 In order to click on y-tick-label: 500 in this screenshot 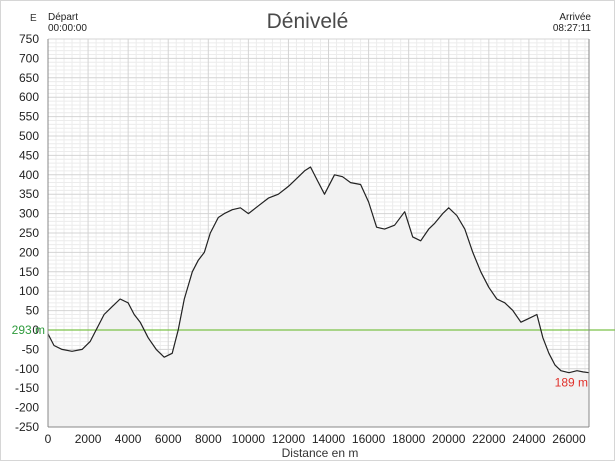, I will do `click(29, 136)`.